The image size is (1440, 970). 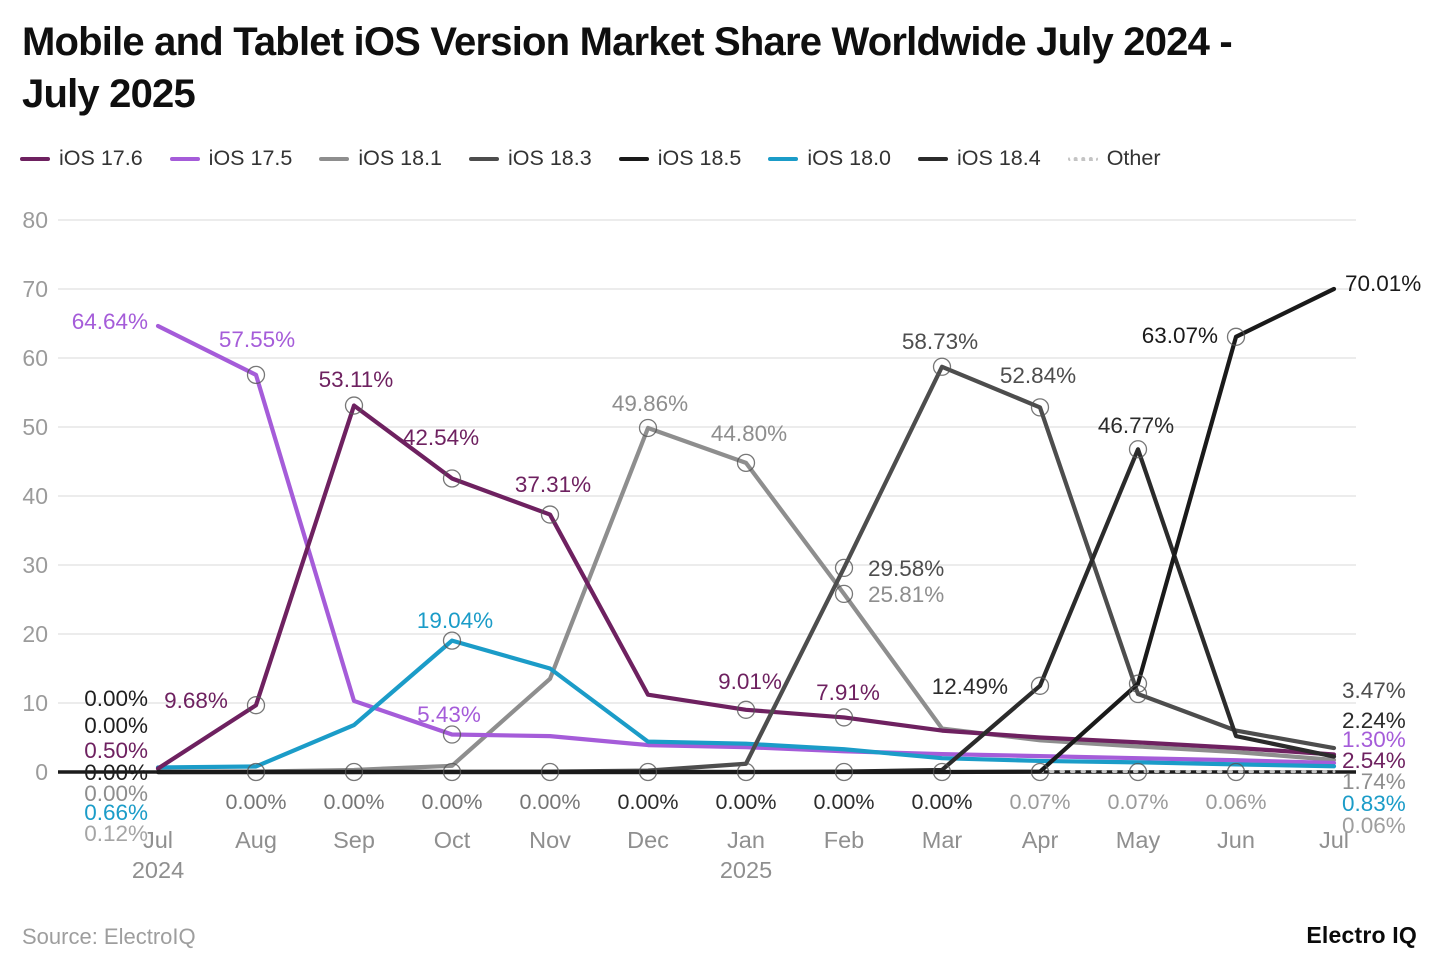 I want to click on legend-label: iOS 18.5, so click(x=699, y=158).